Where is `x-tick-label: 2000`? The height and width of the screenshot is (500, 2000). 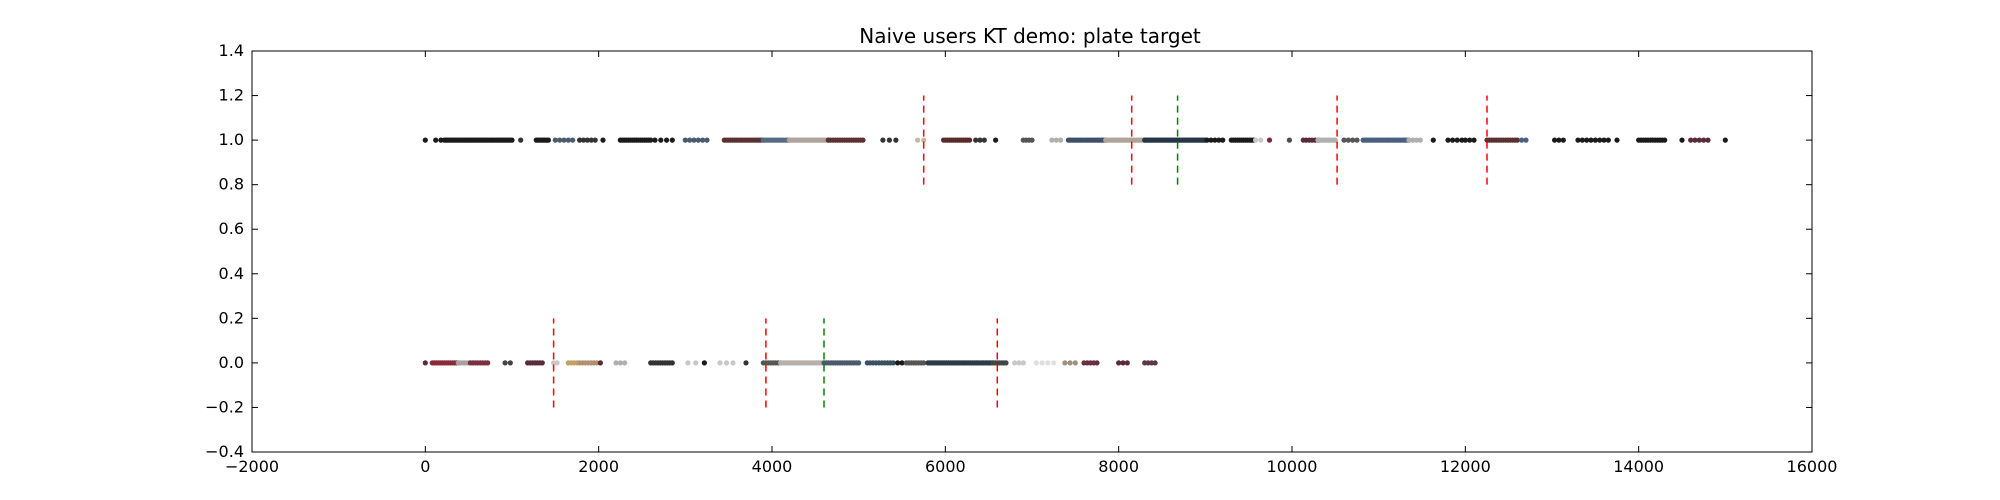 x-tick-label: 2000 is located at coordinates (598, 466).